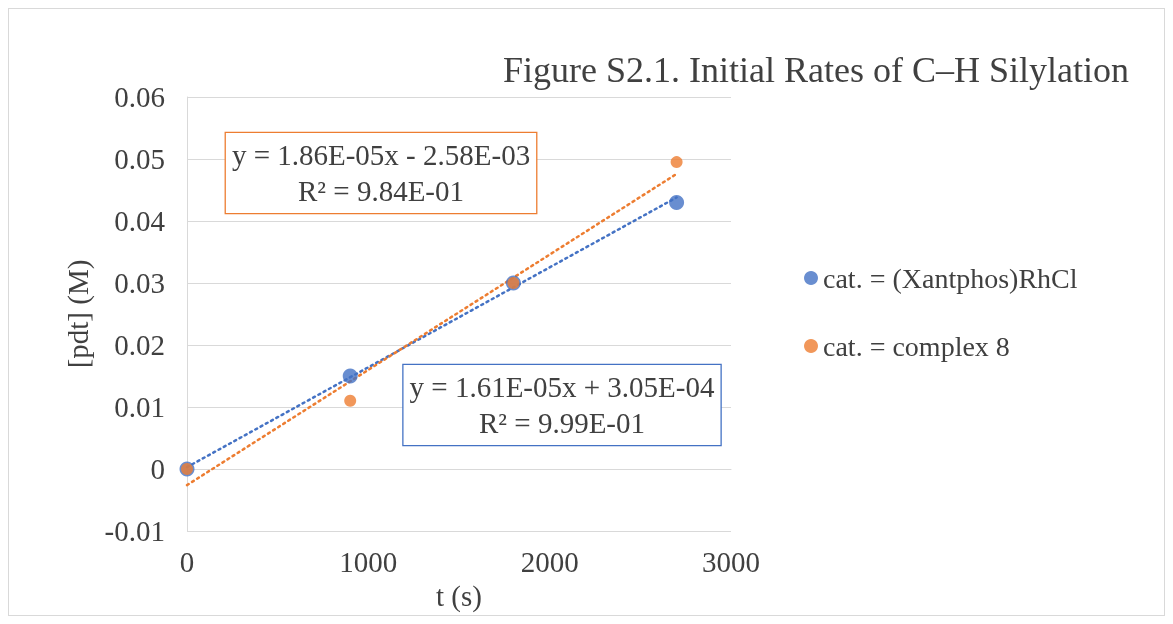 The width and height of the screenshot is (1173, 624). Describe the element at coordinates (140, 221) in the screenshot. I see `y-tick-label: 0.04` at that location.